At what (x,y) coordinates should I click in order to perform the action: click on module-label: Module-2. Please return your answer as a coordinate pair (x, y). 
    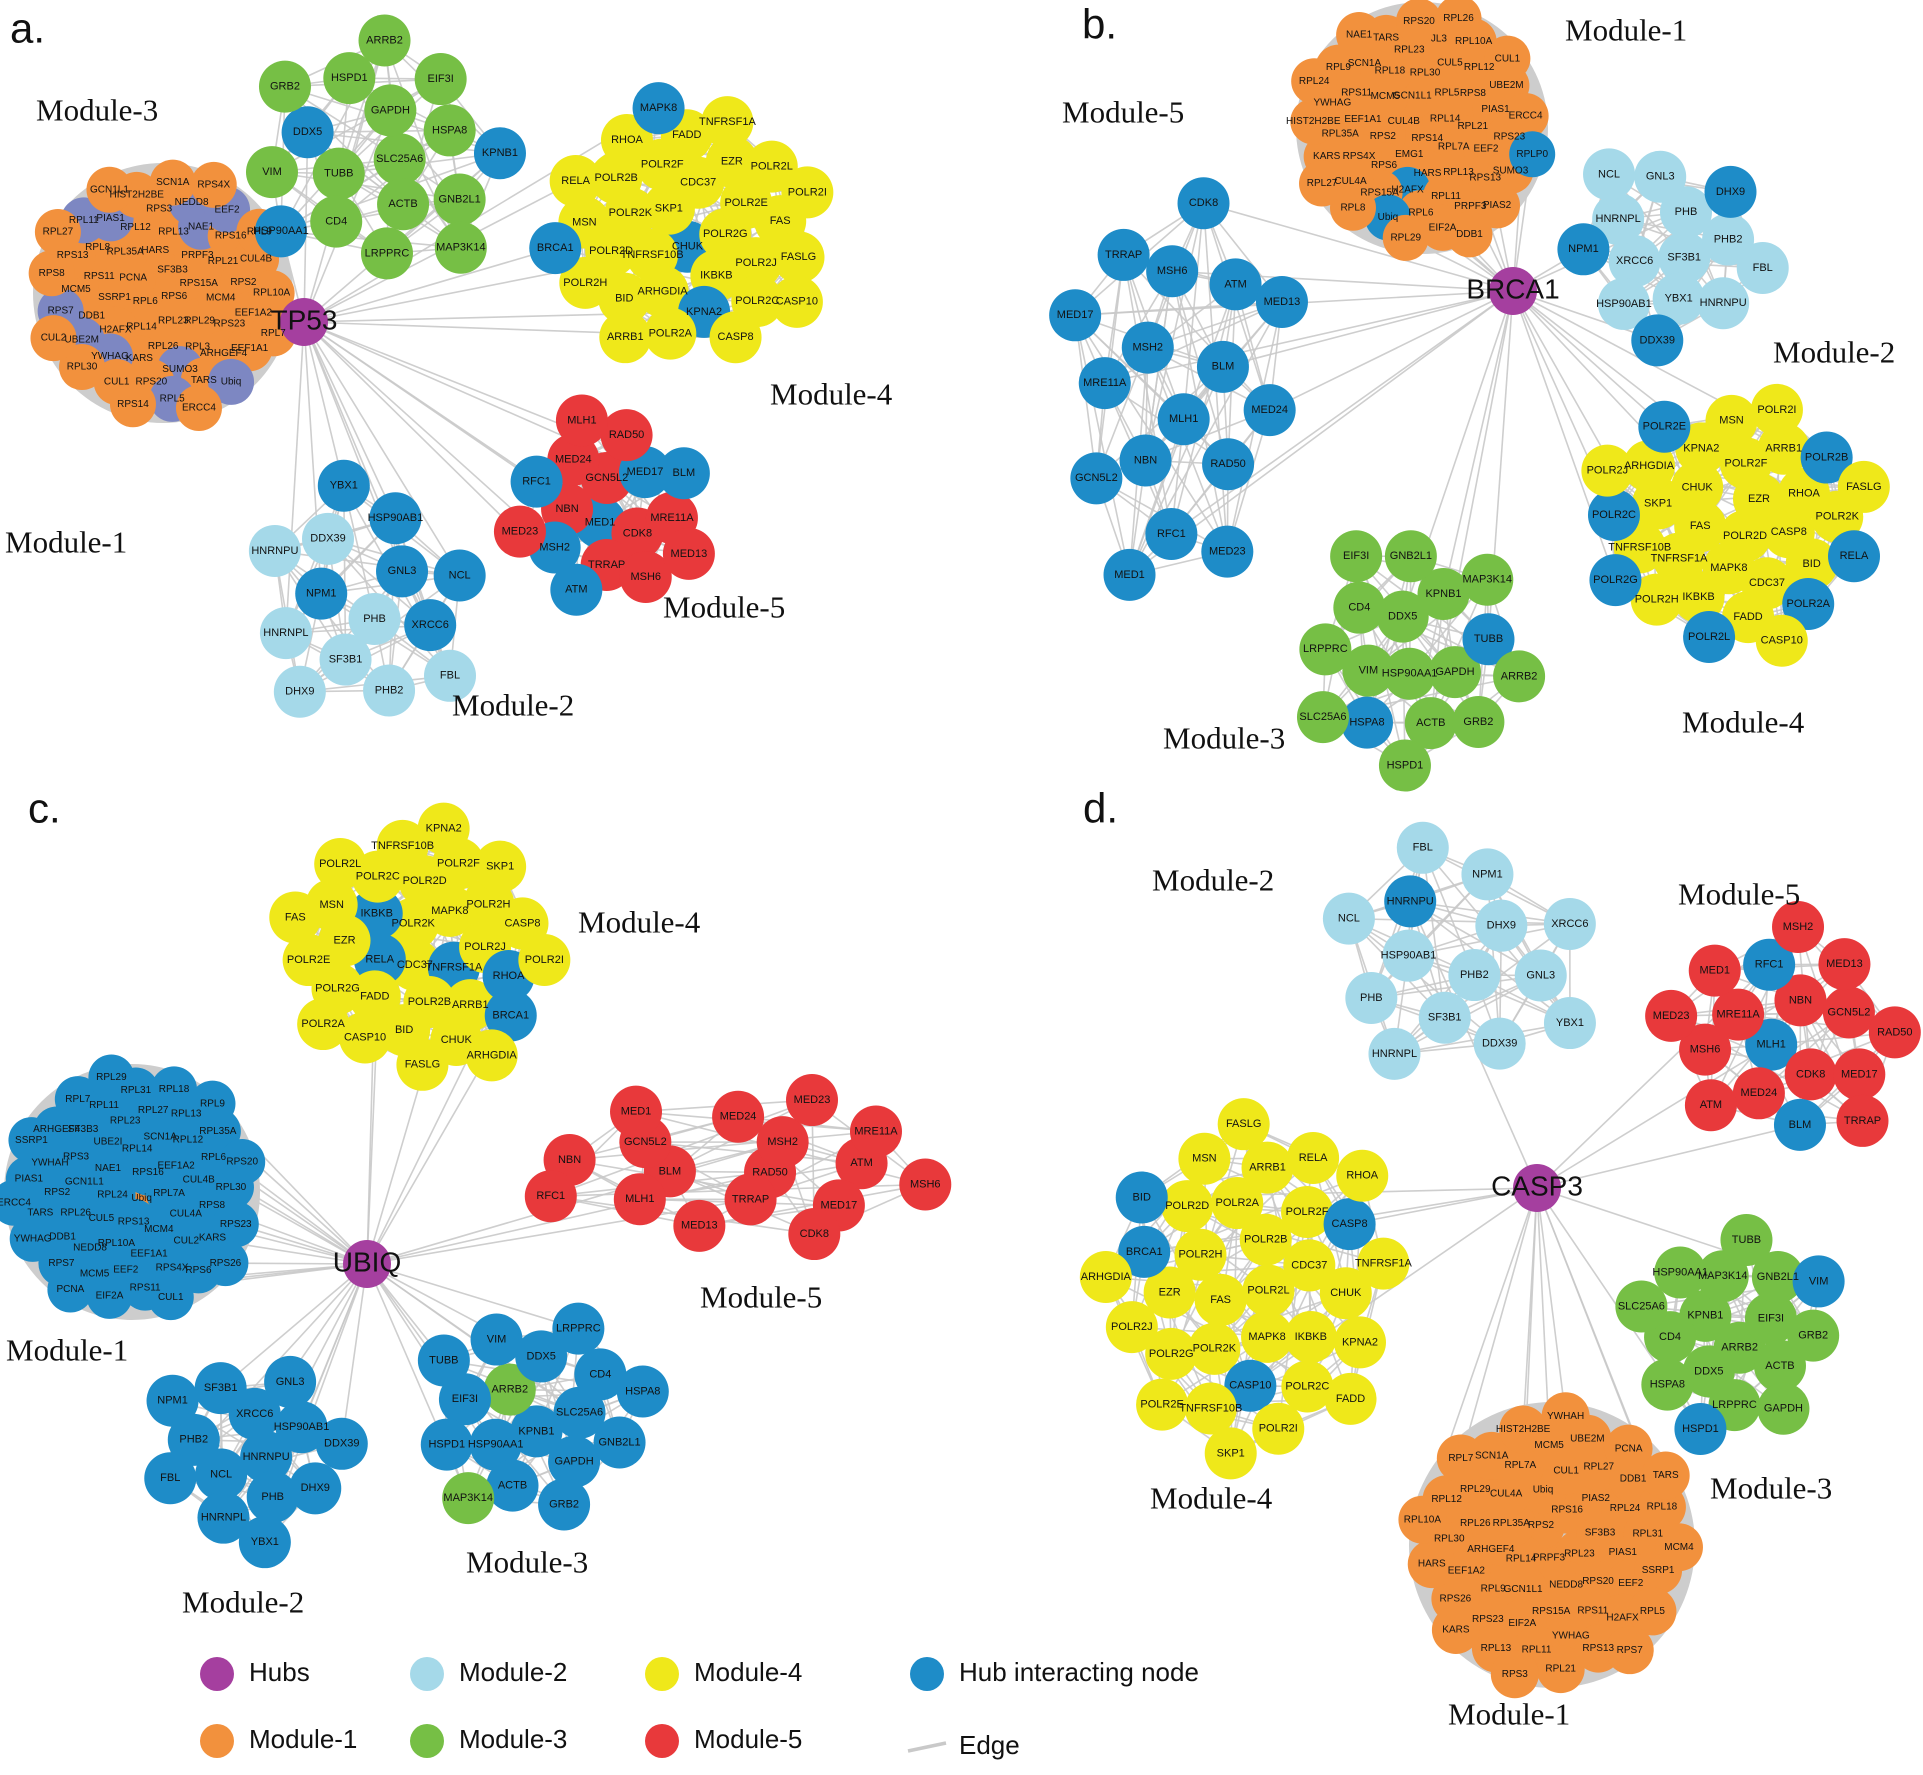
    Looking at the image, I should click on (243, 1601).